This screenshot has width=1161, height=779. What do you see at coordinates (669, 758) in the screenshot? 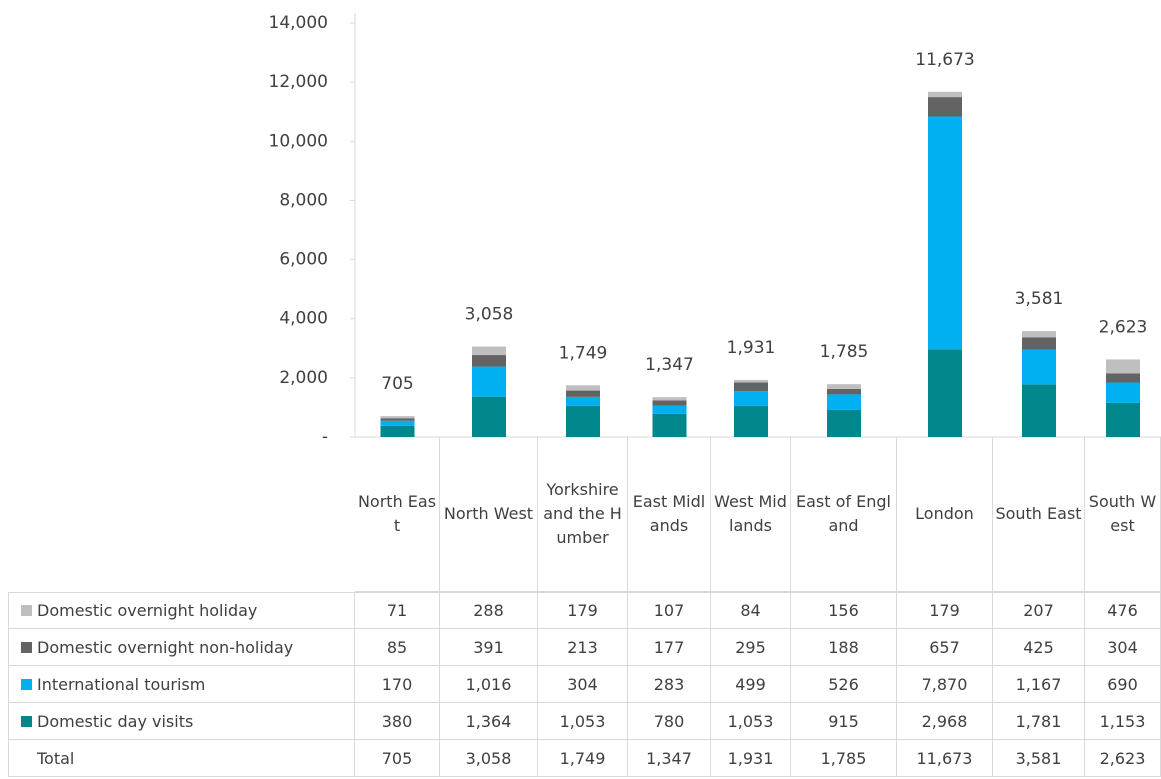
I see `table-cell: 1,347` at bounding box center [669, 758].